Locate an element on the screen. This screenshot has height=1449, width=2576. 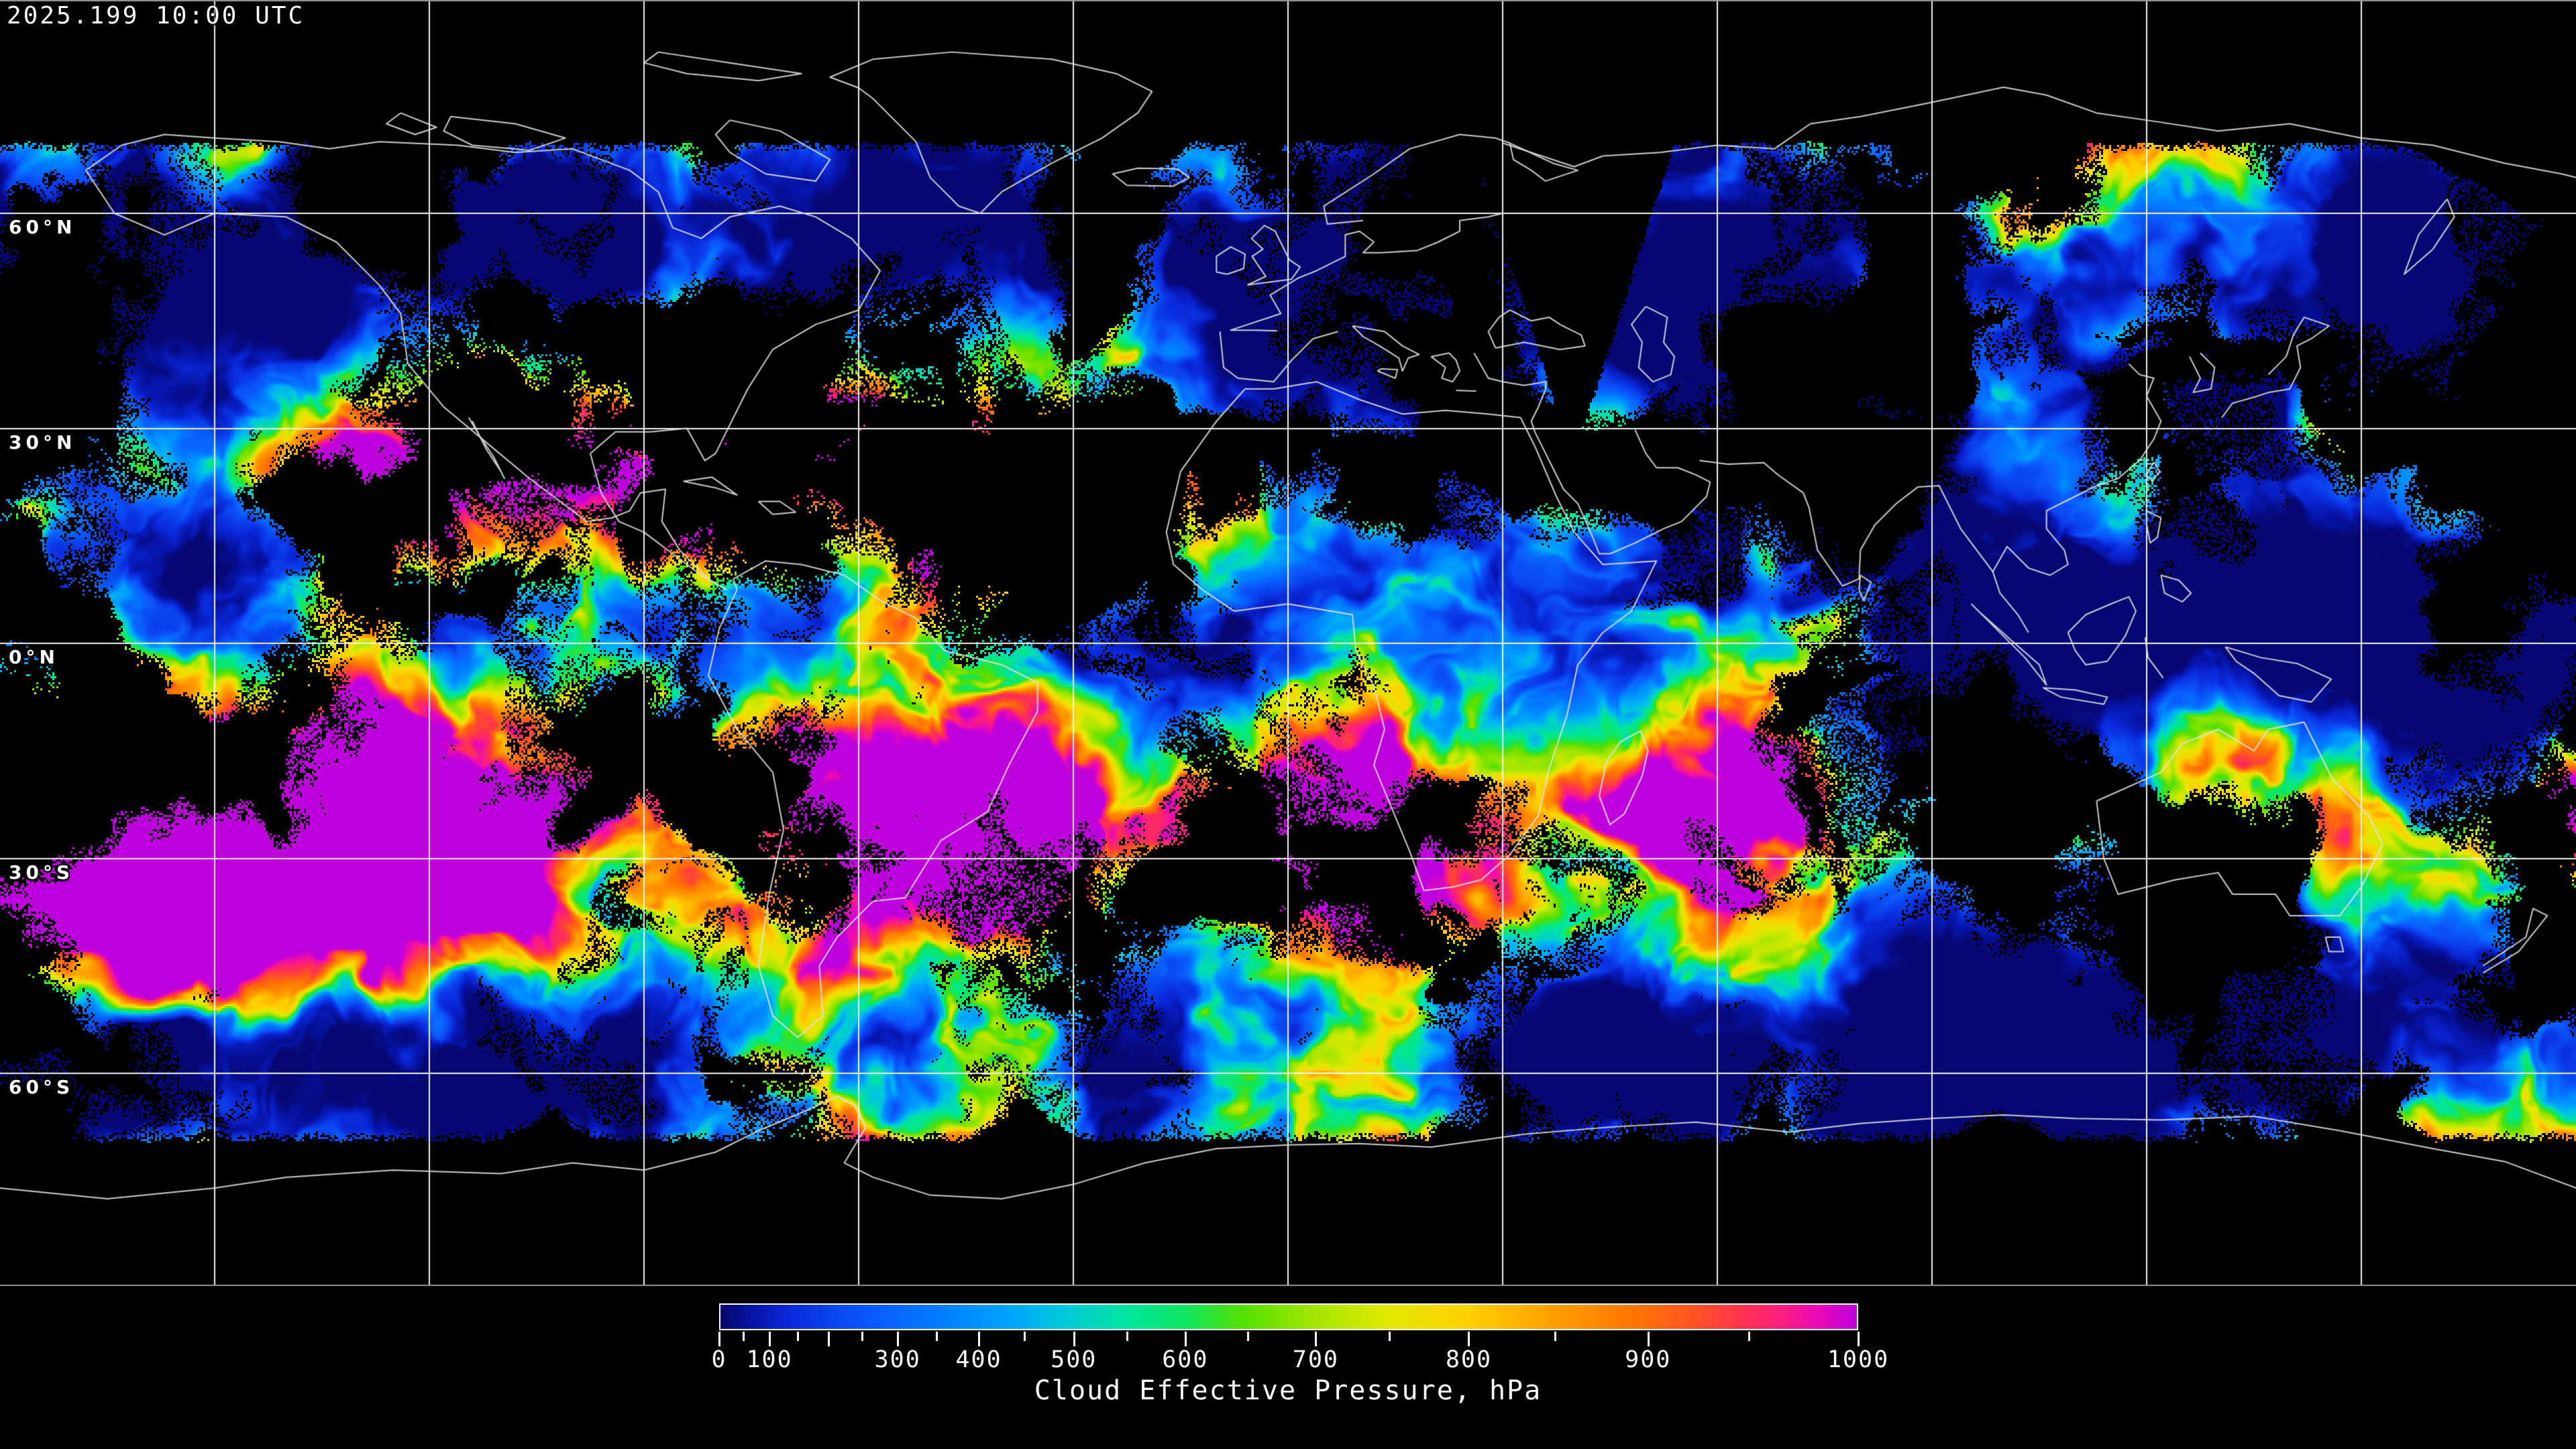
colorbar-tick-label: 700 is located at coordinates (1315, 1359).